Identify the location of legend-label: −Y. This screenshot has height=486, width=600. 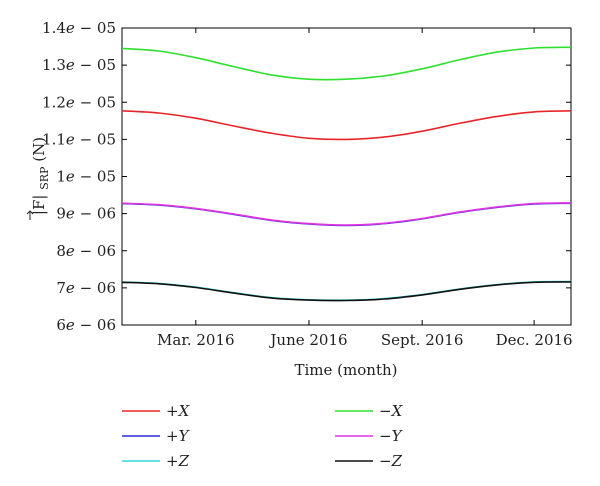
(391, 436).